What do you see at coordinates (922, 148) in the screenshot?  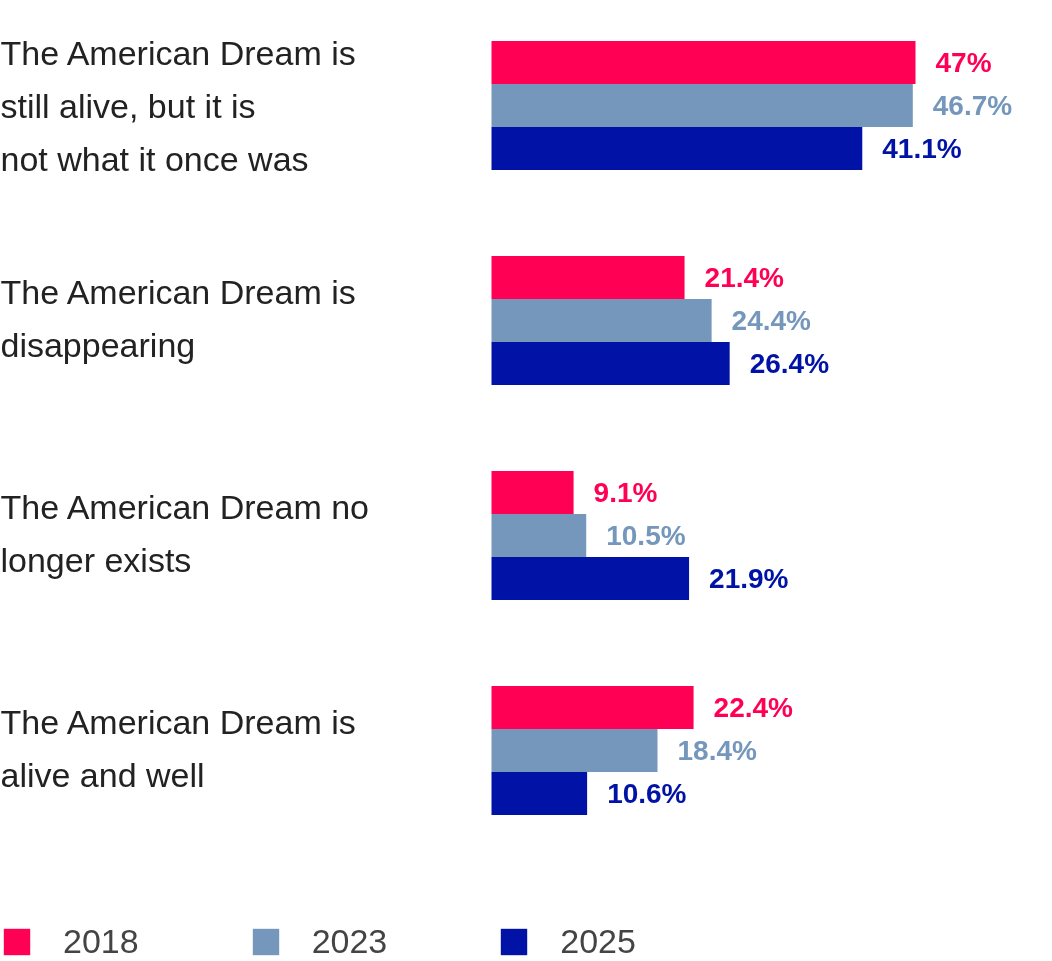 I see `data-label: 41.1%` at bounding box center [922, 148].